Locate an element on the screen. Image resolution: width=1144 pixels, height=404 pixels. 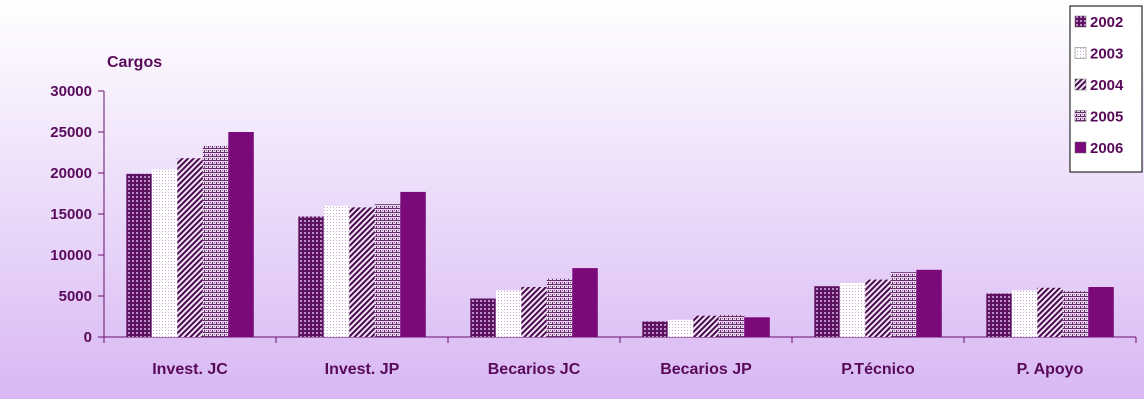
legend-label: 2003 is located at coordinates (1106, 54).